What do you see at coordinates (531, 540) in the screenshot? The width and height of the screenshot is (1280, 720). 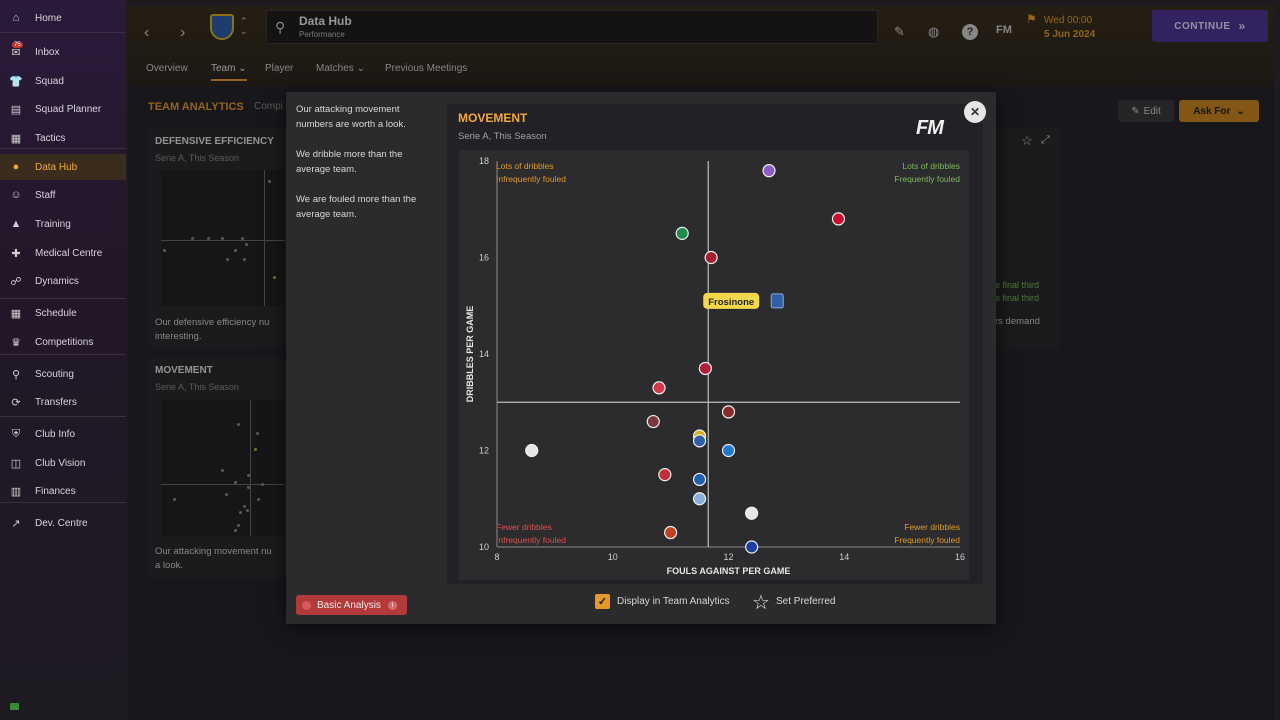 I see `quadrant-label-bottom-left-2: Infrequently fouled` at bounding box center [531, 540].